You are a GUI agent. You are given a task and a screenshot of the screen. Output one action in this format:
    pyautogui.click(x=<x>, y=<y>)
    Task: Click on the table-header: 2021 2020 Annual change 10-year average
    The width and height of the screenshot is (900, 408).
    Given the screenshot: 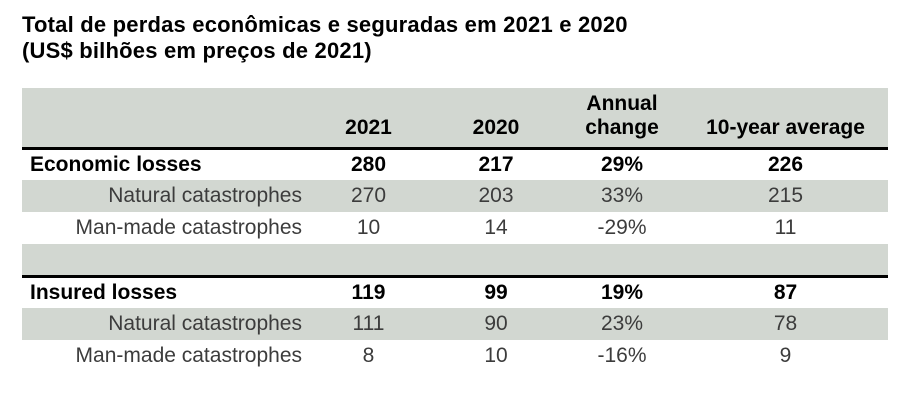 What is the action you would take?
    pyautogui.click(x=455, y=119)
    